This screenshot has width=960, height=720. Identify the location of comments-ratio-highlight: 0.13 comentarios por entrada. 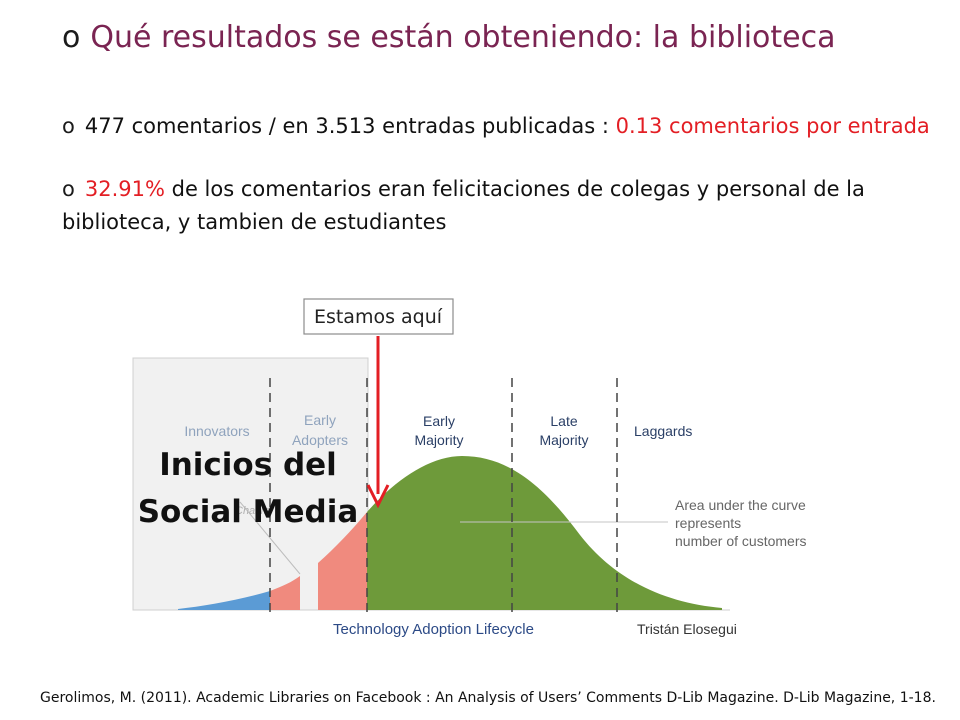
(772, 126).